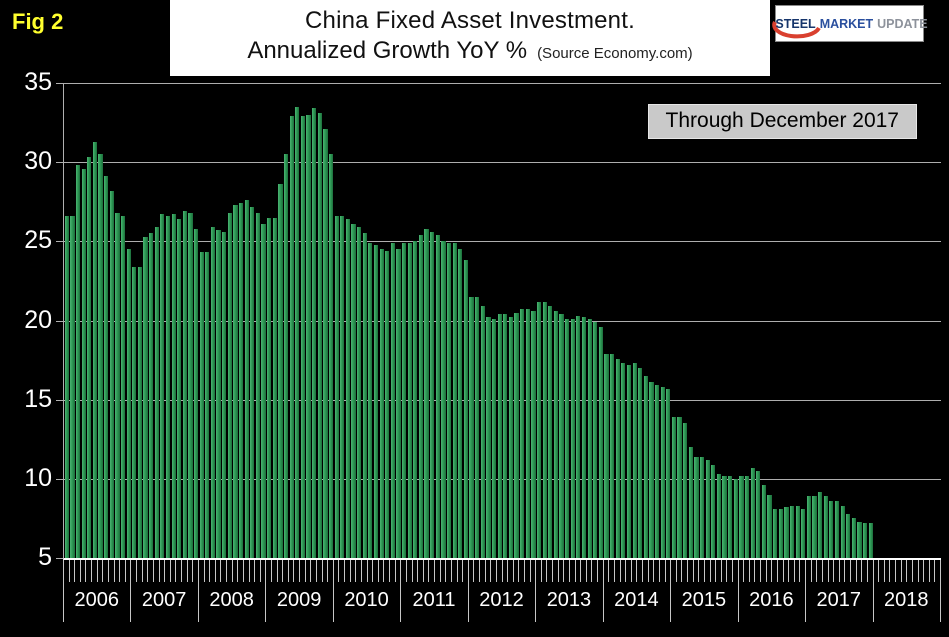 This screenshot has height=637, width=949. I want to click on x-axis-year-label: 2017, so click(839, 600).